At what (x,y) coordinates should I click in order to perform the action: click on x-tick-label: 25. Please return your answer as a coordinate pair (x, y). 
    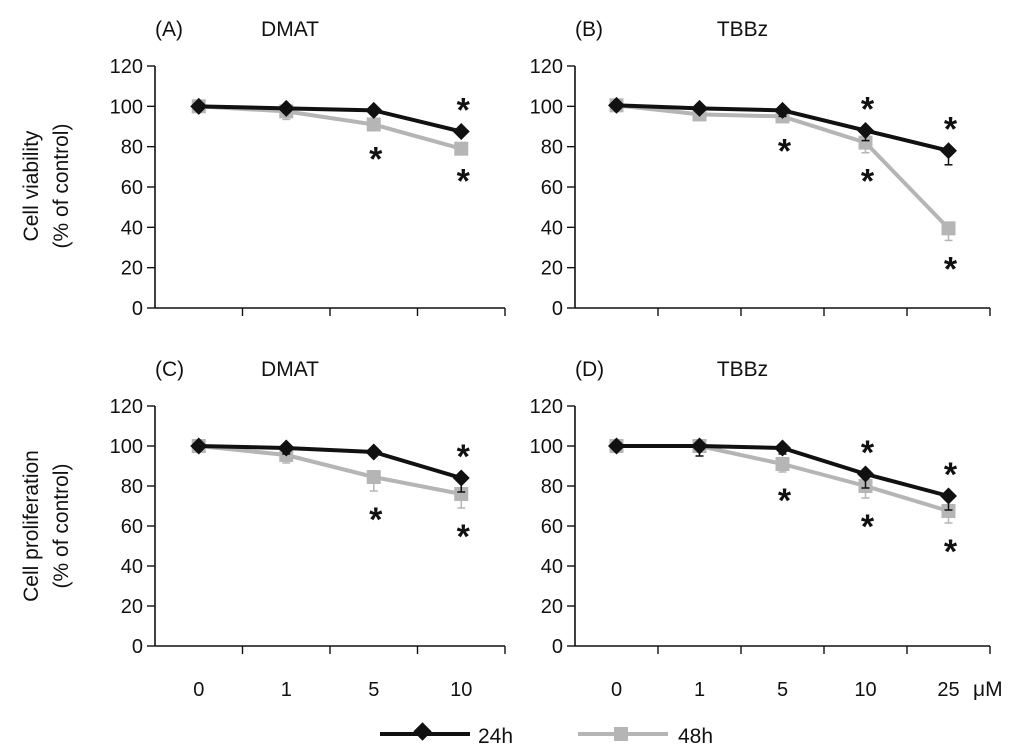
    Looking at the image, I should click on (948, 690).